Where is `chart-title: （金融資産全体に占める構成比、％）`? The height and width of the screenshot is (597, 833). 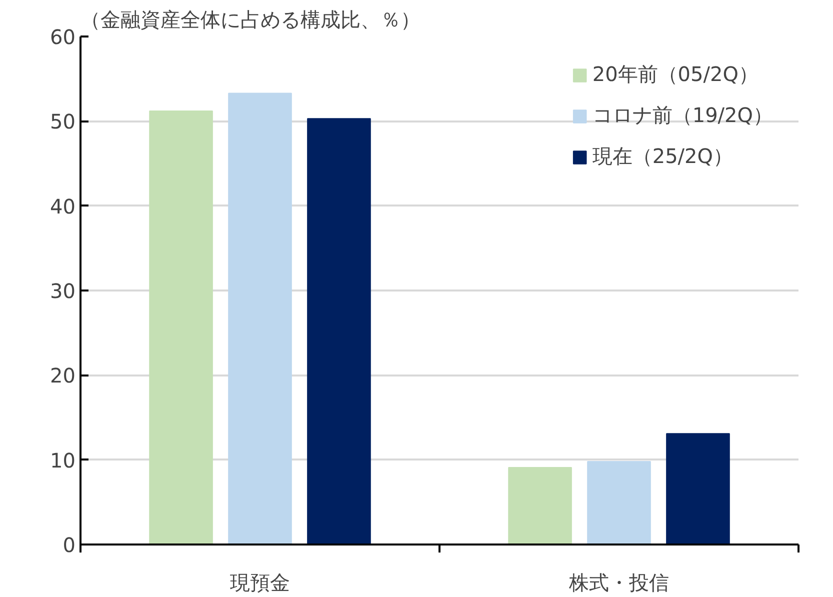
chart-title: （金融資産全体に占める構成比、％） is located at coordinates (250, 20).